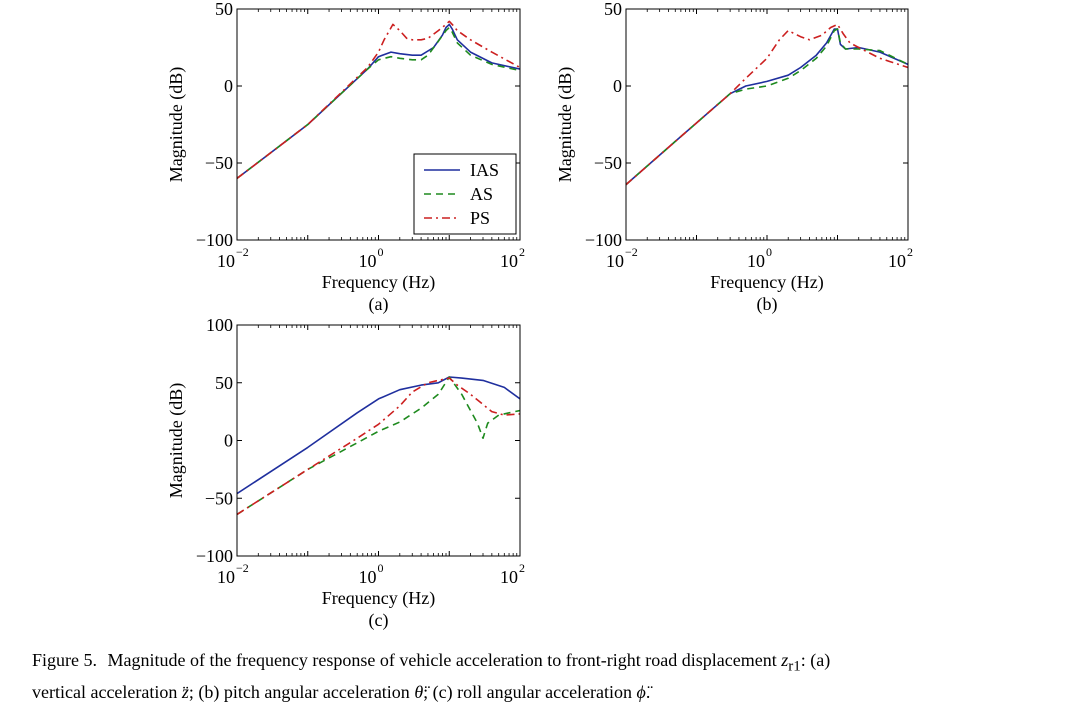  Describe the element at coordinates (648, 691) in the screenshot. I see `caption-line2-end: .` at that location.